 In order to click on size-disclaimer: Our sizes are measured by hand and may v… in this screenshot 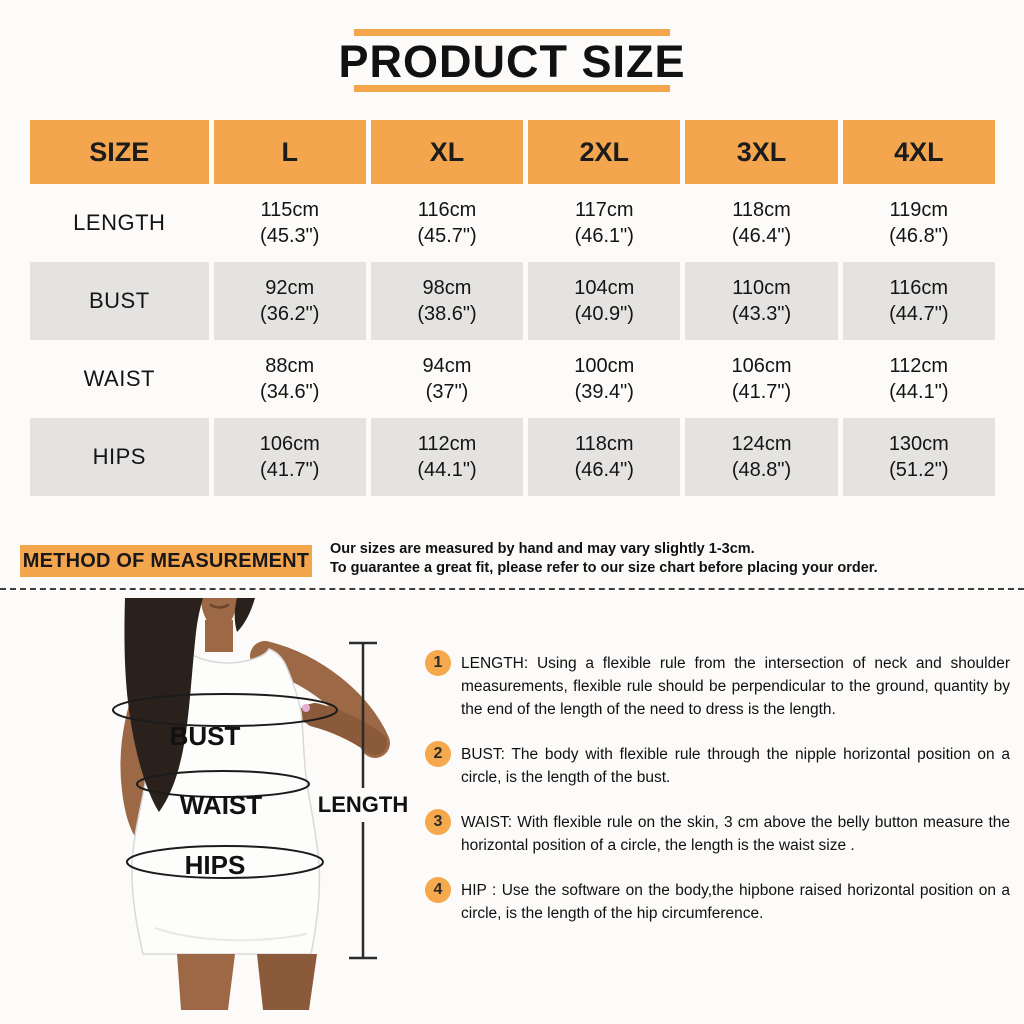, I will do `click(665, 559)`.